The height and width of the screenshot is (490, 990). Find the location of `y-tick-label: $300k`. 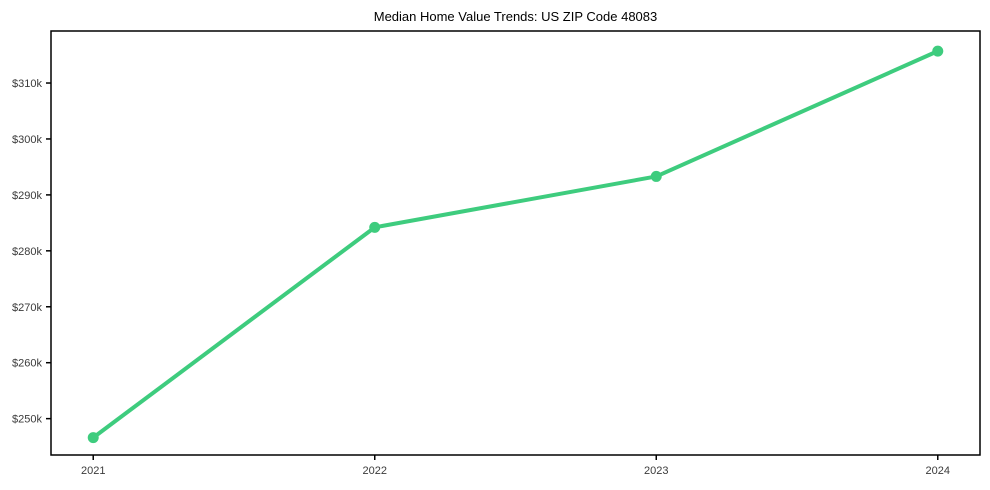

y-tick-label: $300k is located at coordinates (27, 140).